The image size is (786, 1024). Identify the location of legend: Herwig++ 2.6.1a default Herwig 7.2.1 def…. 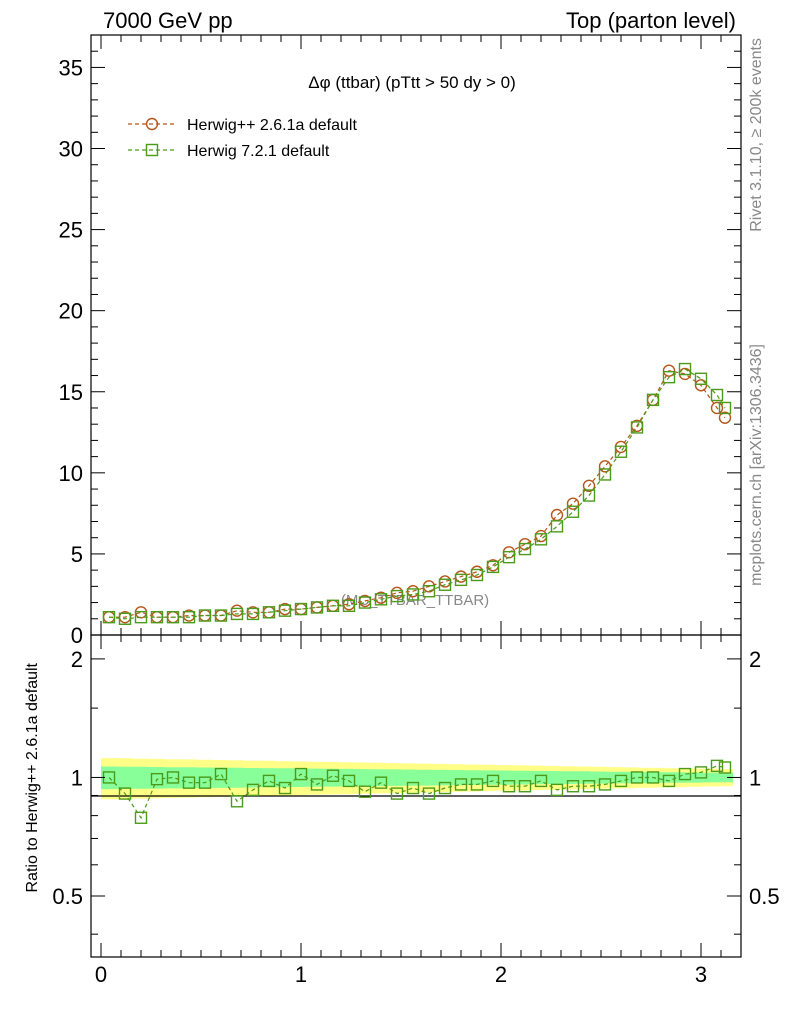
(242, 138).